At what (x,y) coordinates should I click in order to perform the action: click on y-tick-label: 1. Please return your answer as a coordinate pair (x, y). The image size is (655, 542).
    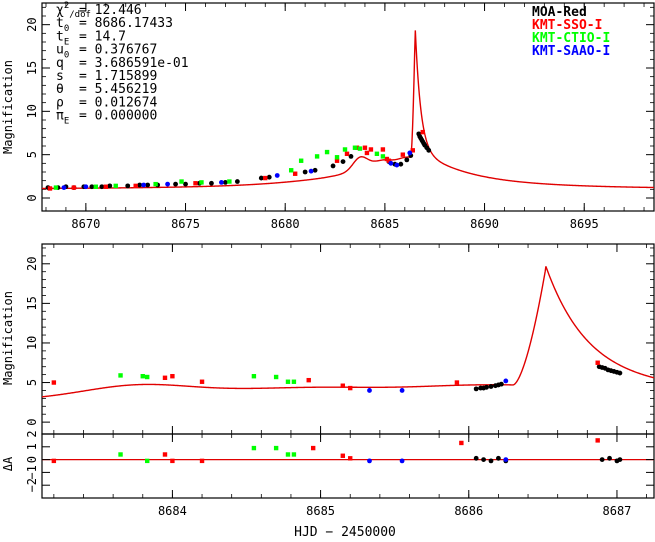
    Looking at the image, I should click on (32, 446).